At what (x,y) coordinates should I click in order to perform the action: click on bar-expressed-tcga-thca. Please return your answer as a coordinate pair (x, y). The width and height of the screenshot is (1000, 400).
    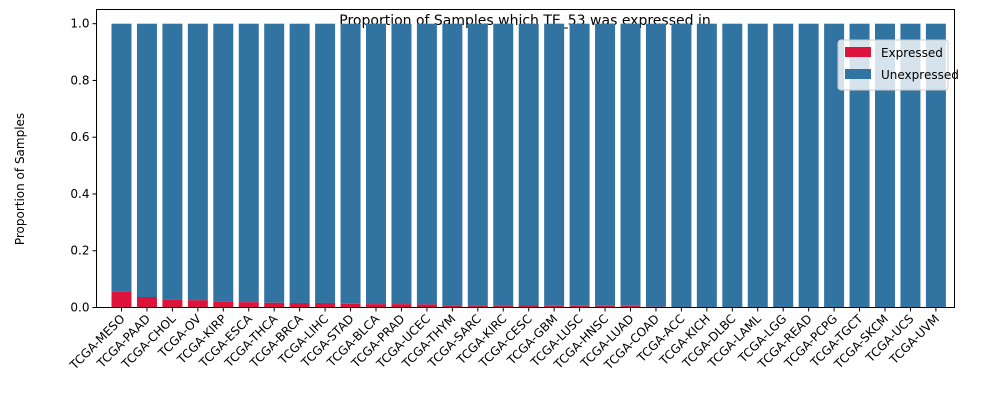
    Looking at the image, I should click on (274, 305).